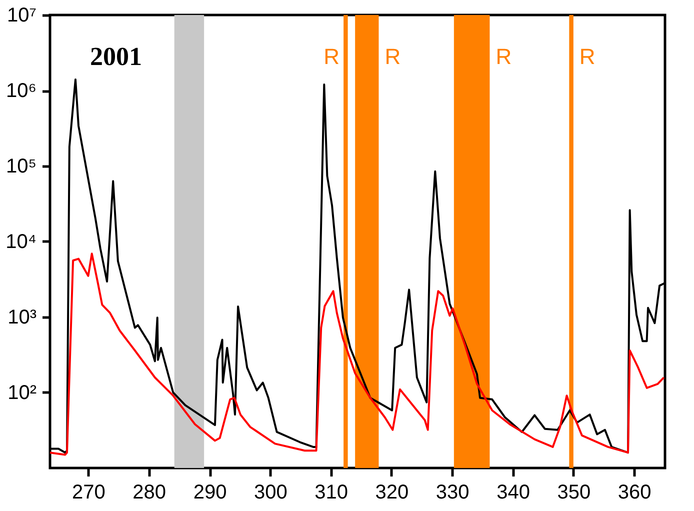 The image size is (694, 511). What do you see at coordinates (635, 493) in the screenshot?
I see `x-tick-label: 360` at bounding box center [635, 493].